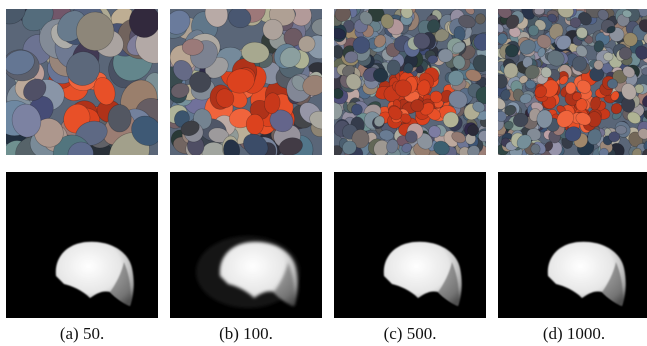 Image resolution: width=647 pixels, height=346 pixels. I want to click on superpixel-image-a, so click(82, 82).